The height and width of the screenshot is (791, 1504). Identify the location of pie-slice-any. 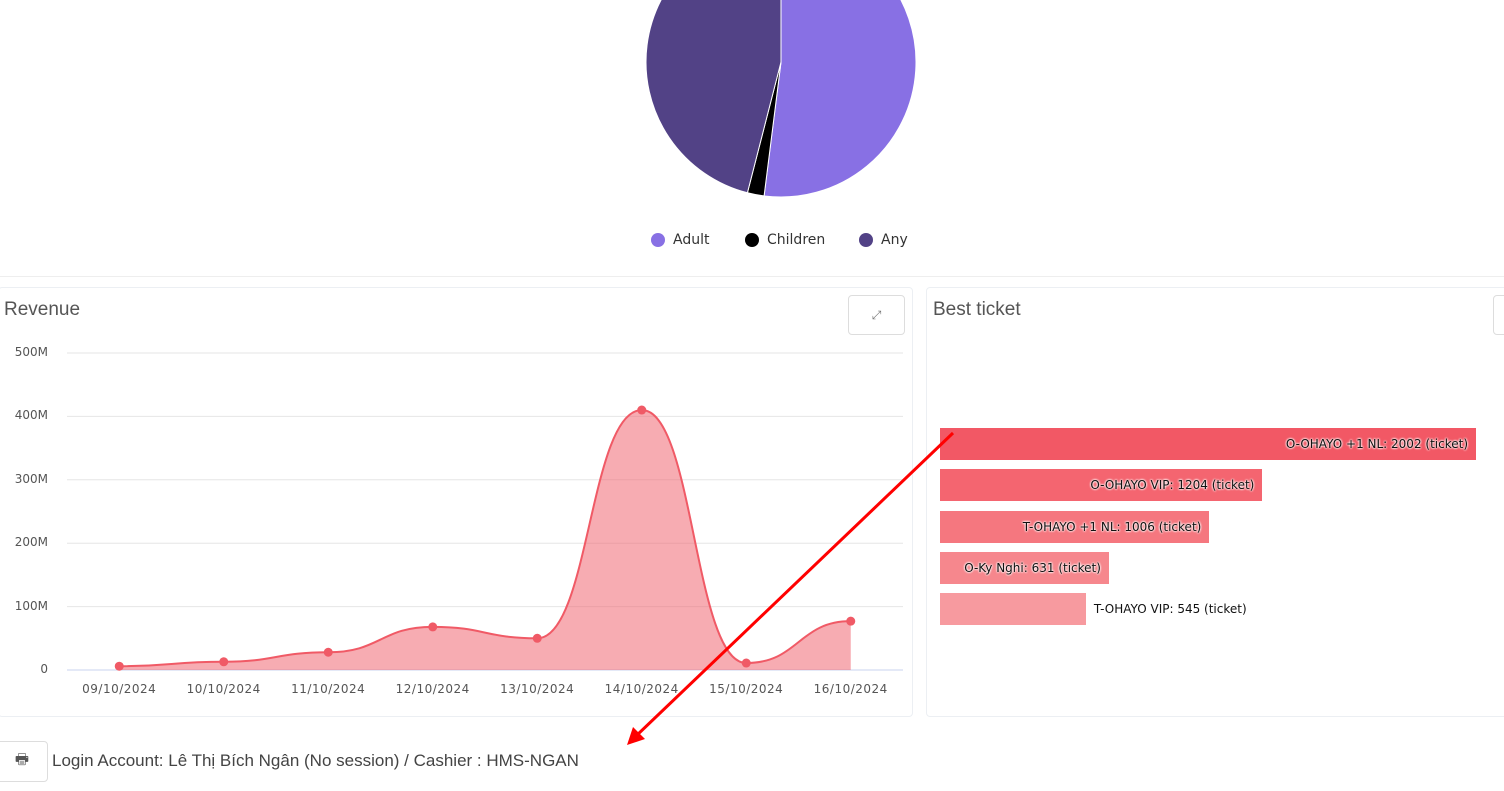
(713, 97).